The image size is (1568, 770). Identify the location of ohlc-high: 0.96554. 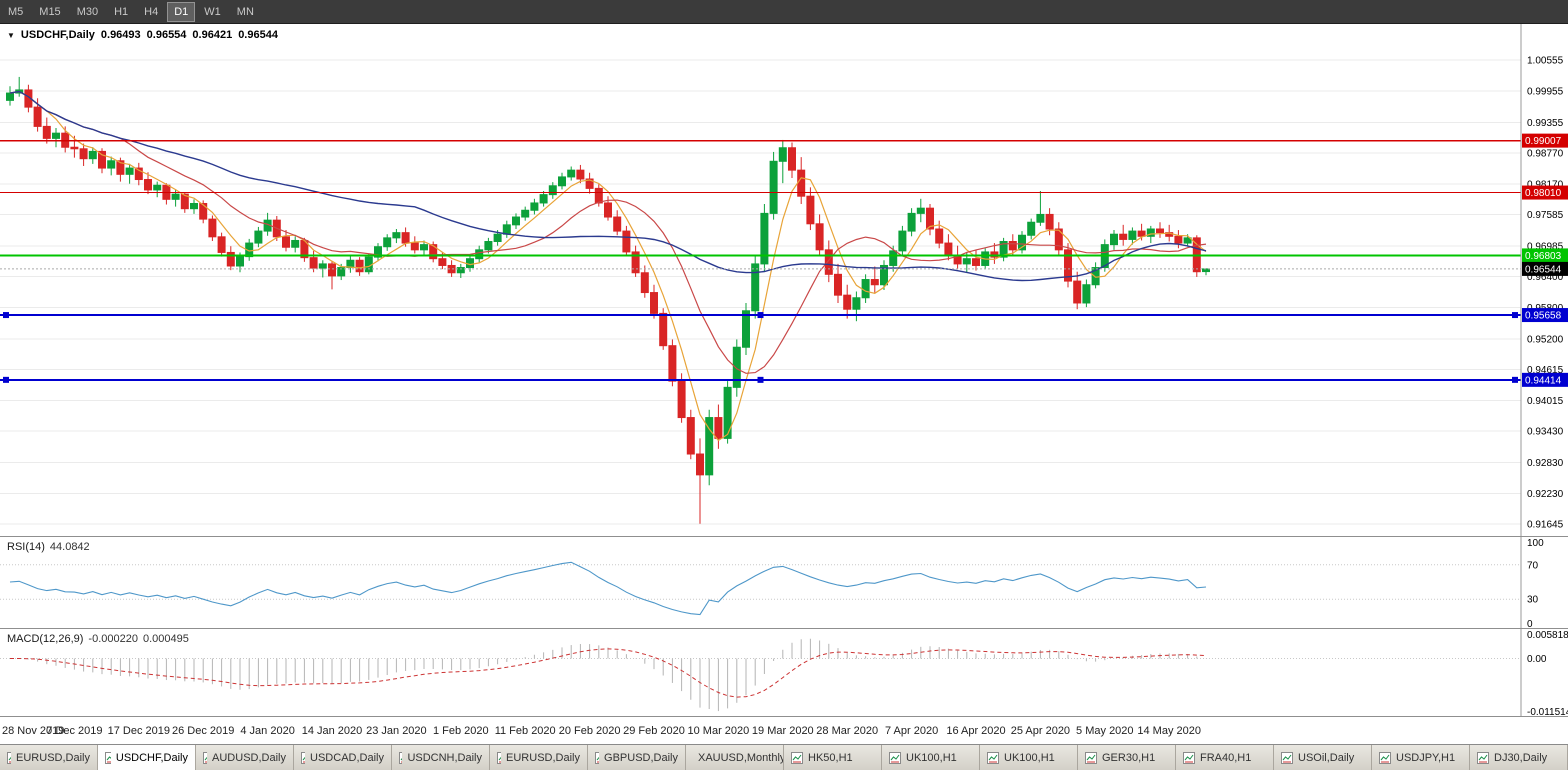
(166, 35).